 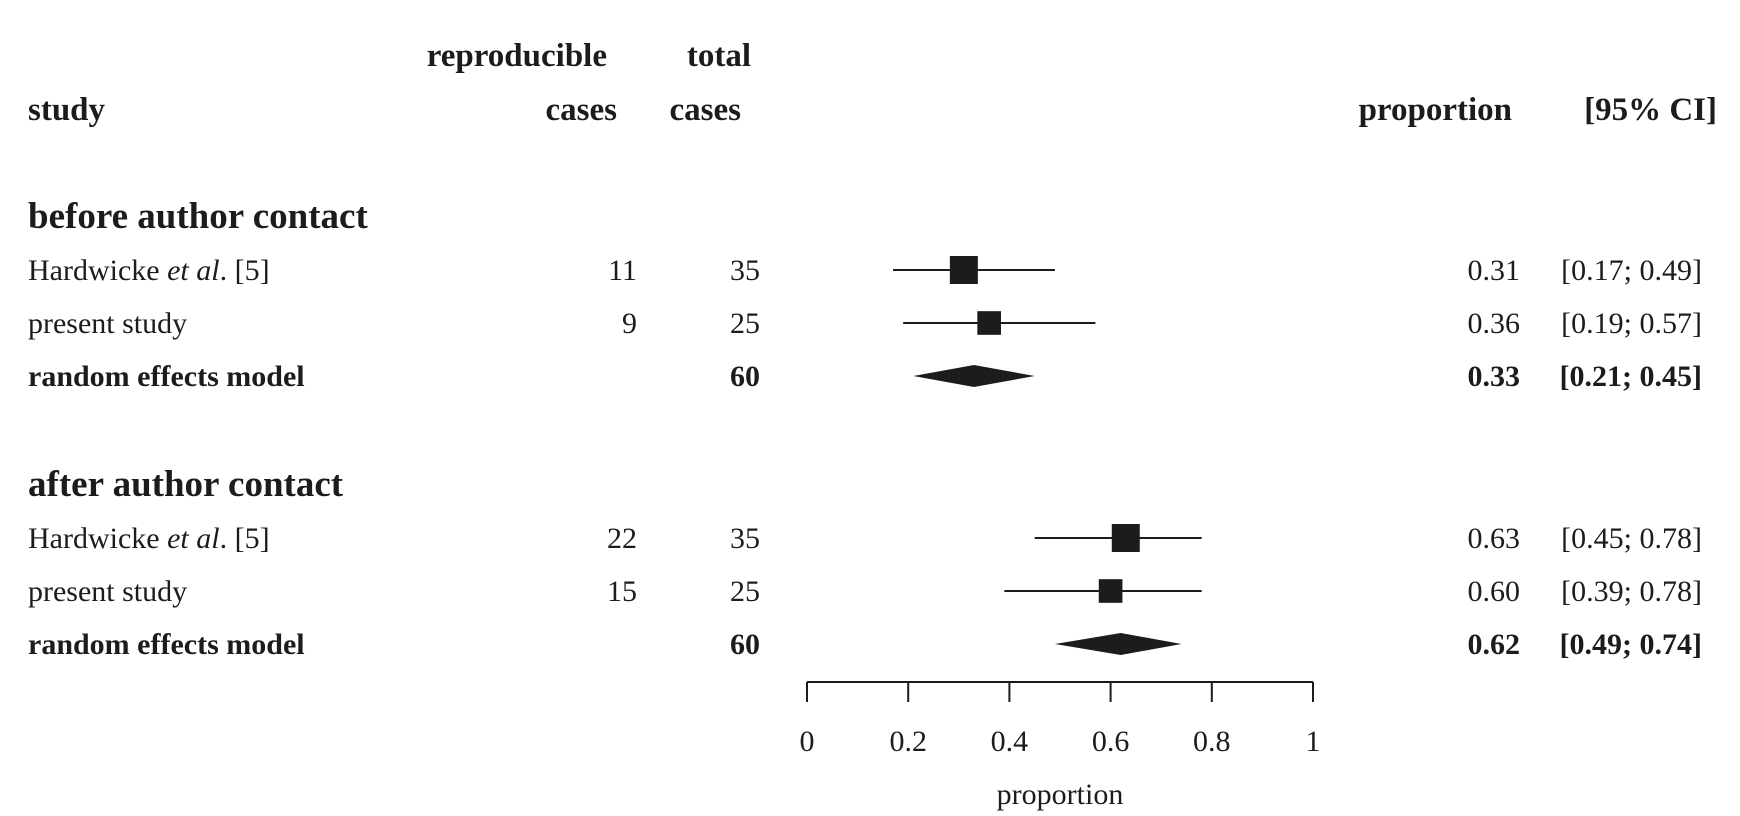 I want to click on header-reproducible-line2: cases, so click(x=582, y=110).